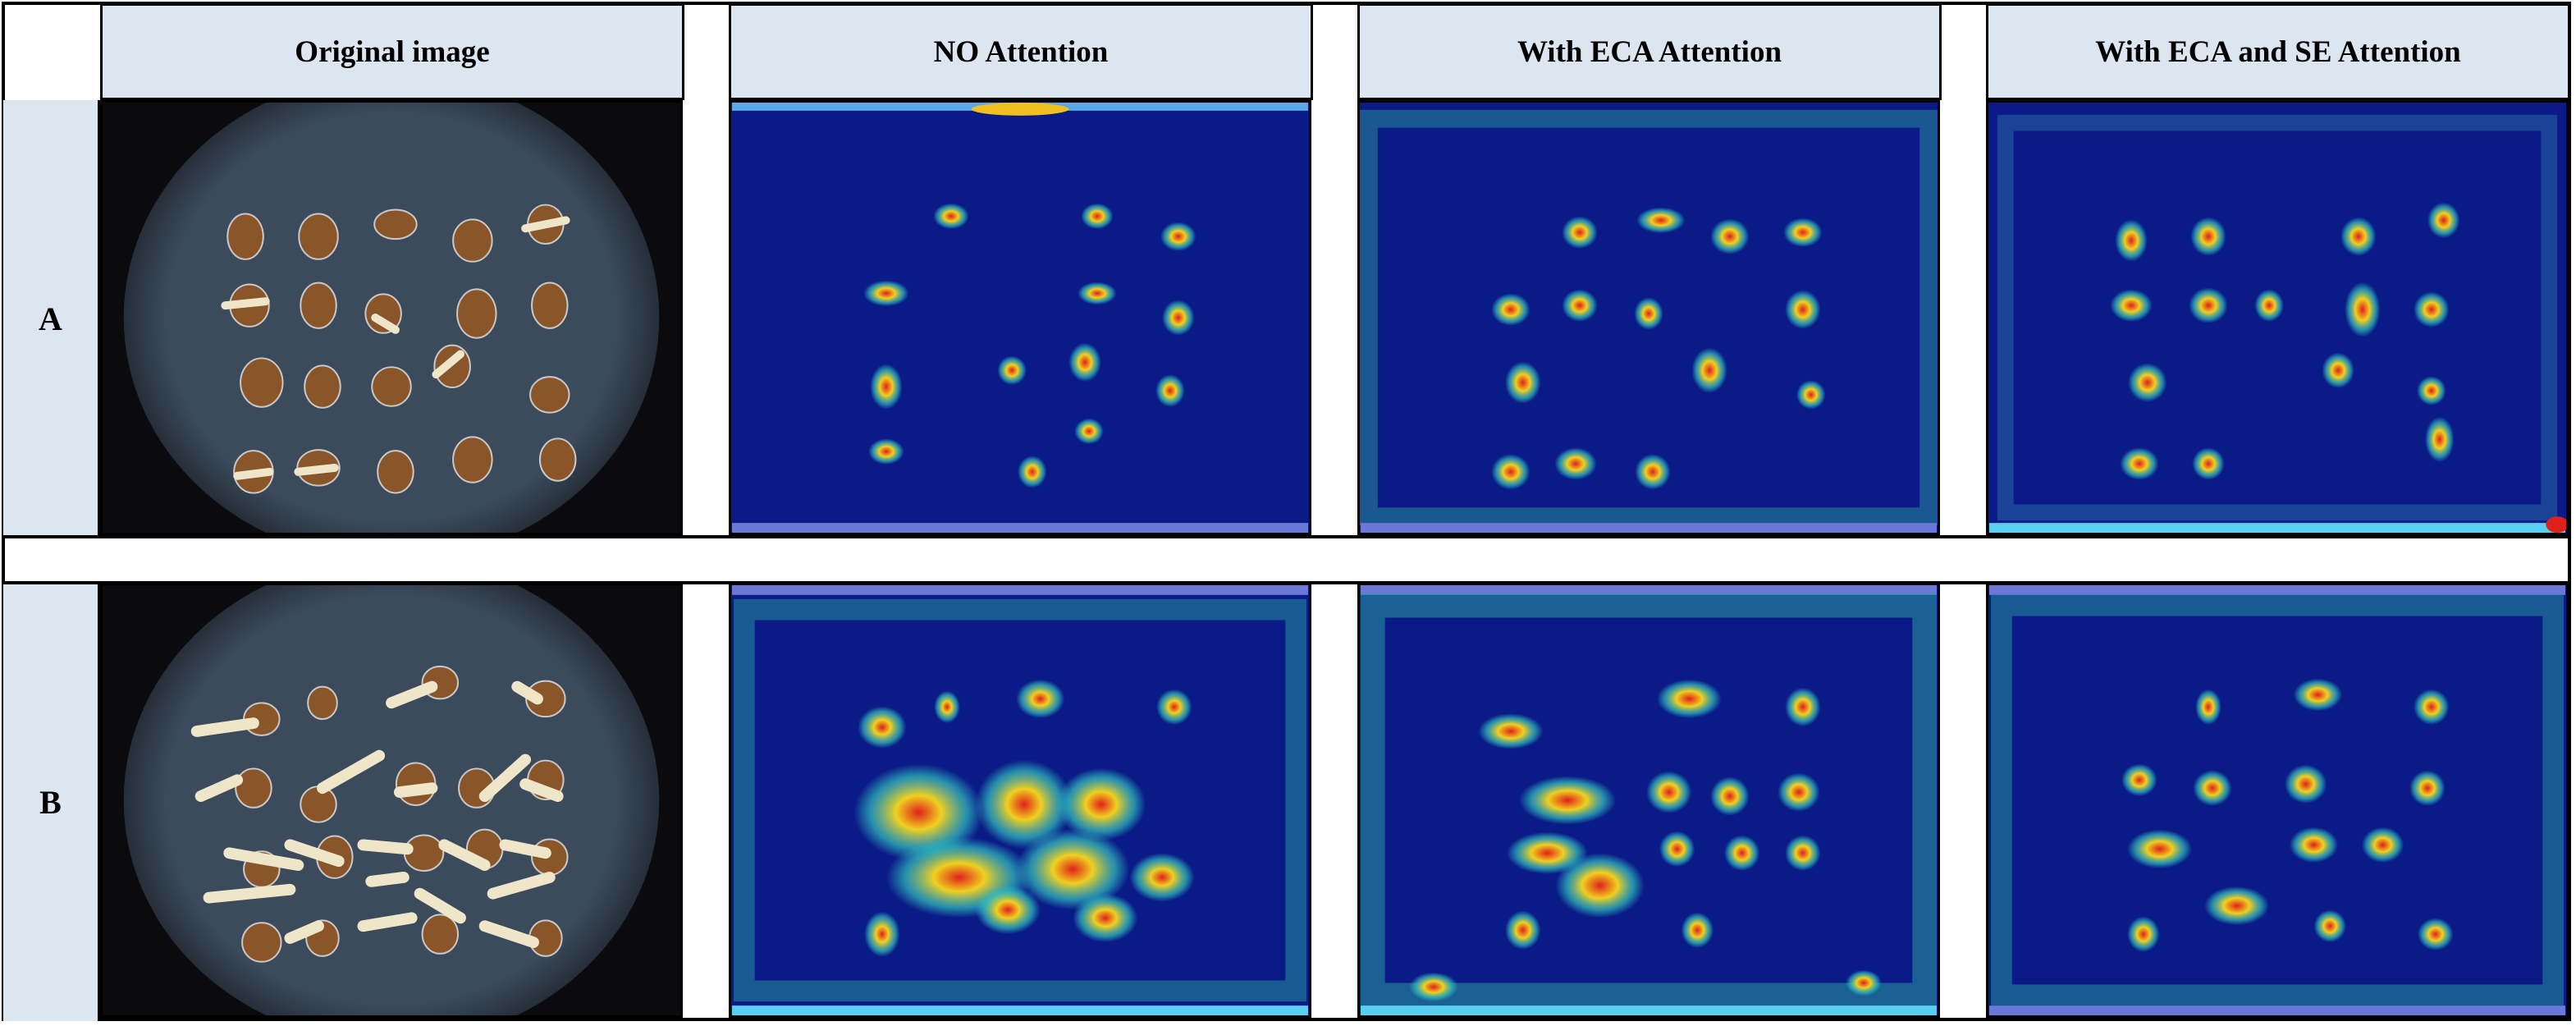 The image size is (2576, 1026). I want to click on heatmap-svg-b-eca-se, so click(2277, 800).